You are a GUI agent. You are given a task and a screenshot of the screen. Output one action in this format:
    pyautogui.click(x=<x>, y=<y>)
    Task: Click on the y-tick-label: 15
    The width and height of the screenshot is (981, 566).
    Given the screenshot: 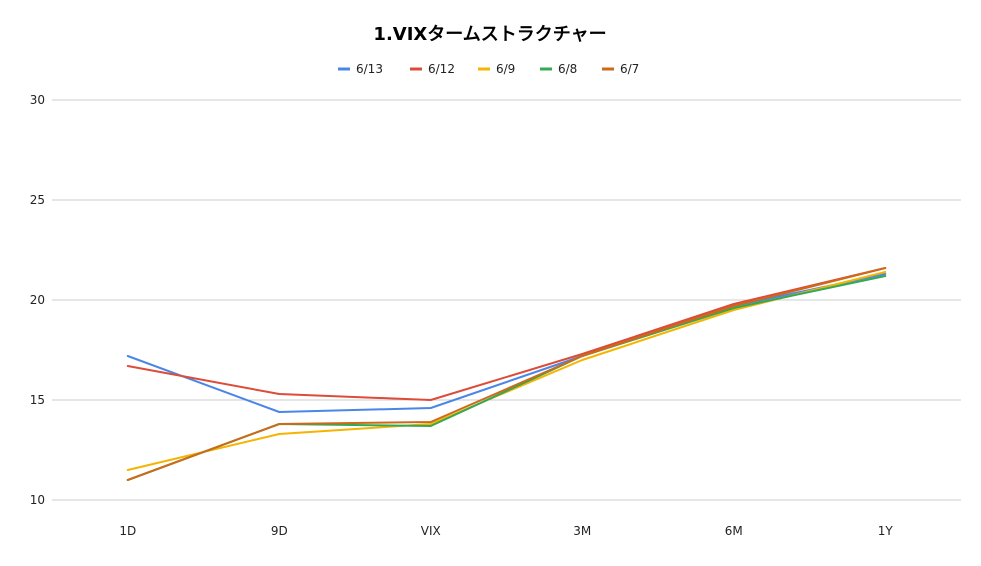 What is the action you would take?
    pyautogui.click(x=37, y=400)
    